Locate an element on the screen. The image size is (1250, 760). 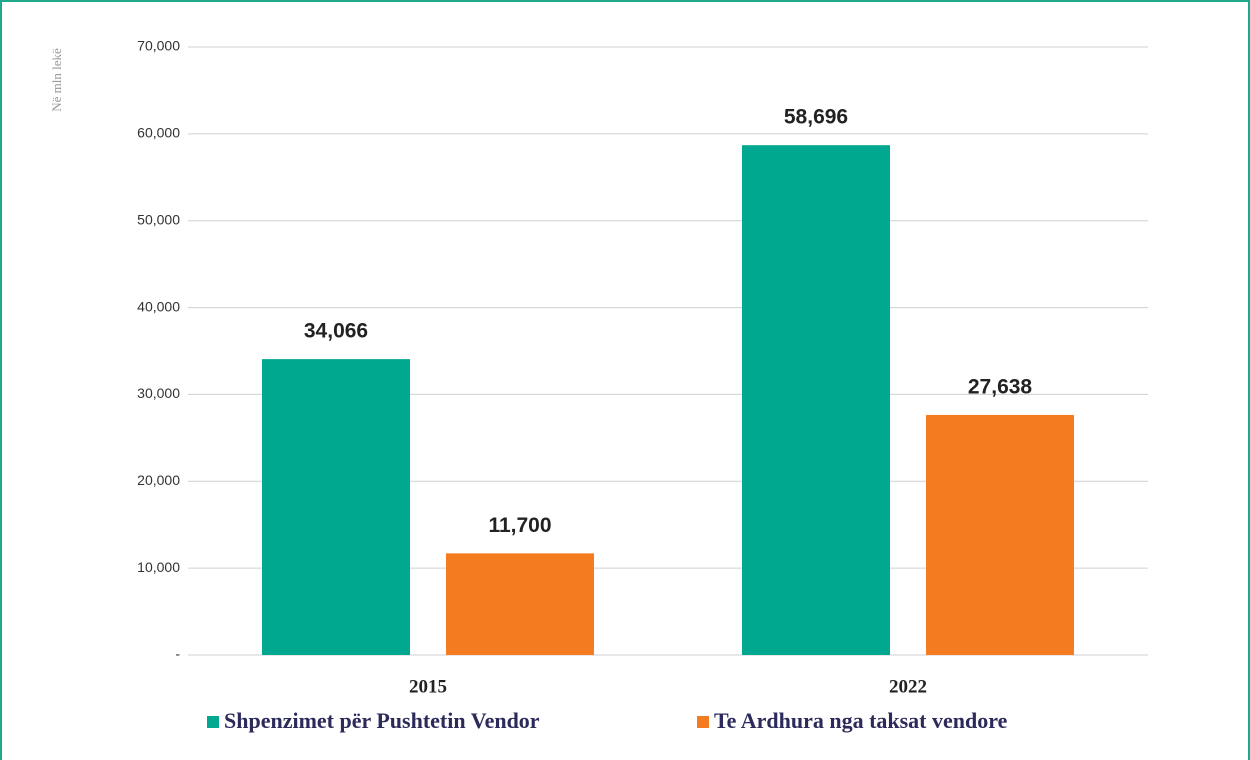
y-tick-label: 20,000 is located at coordinates (158, 480).